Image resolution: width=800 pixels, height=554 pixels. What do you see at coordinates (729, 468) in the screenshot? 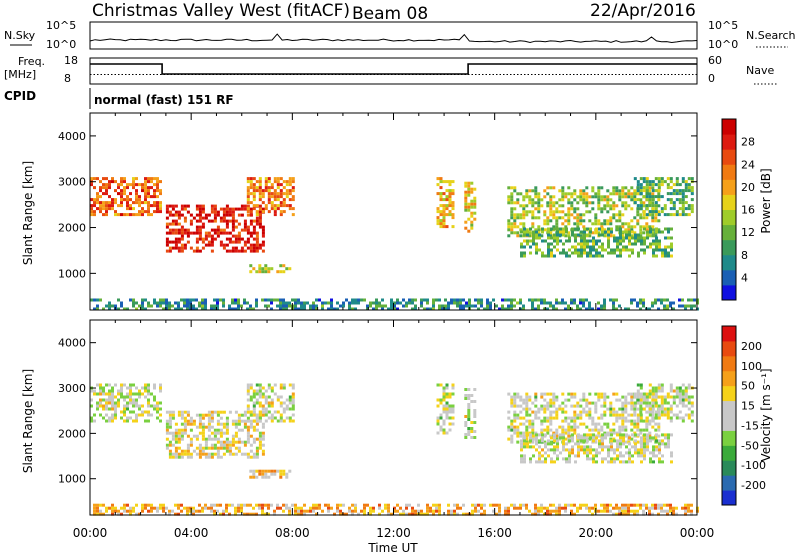
I see `colorbar-swatch` at bounding box center [729, 468].